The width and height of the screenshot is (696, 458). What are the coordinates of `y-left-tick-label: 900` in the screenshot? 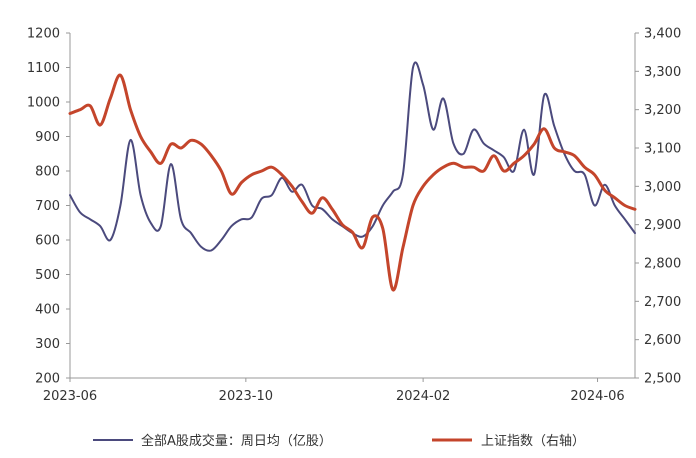 It's located at (47, 137).